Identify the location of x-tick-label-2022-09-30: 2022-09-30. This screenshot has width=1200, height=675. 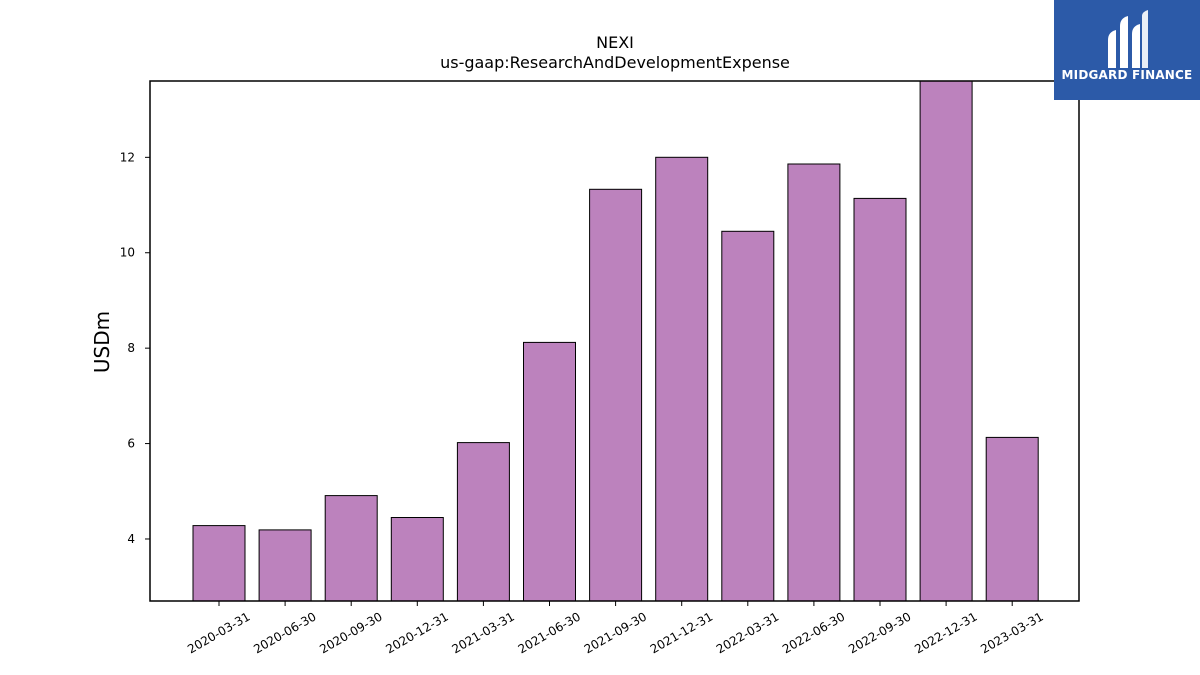
(879, 632).